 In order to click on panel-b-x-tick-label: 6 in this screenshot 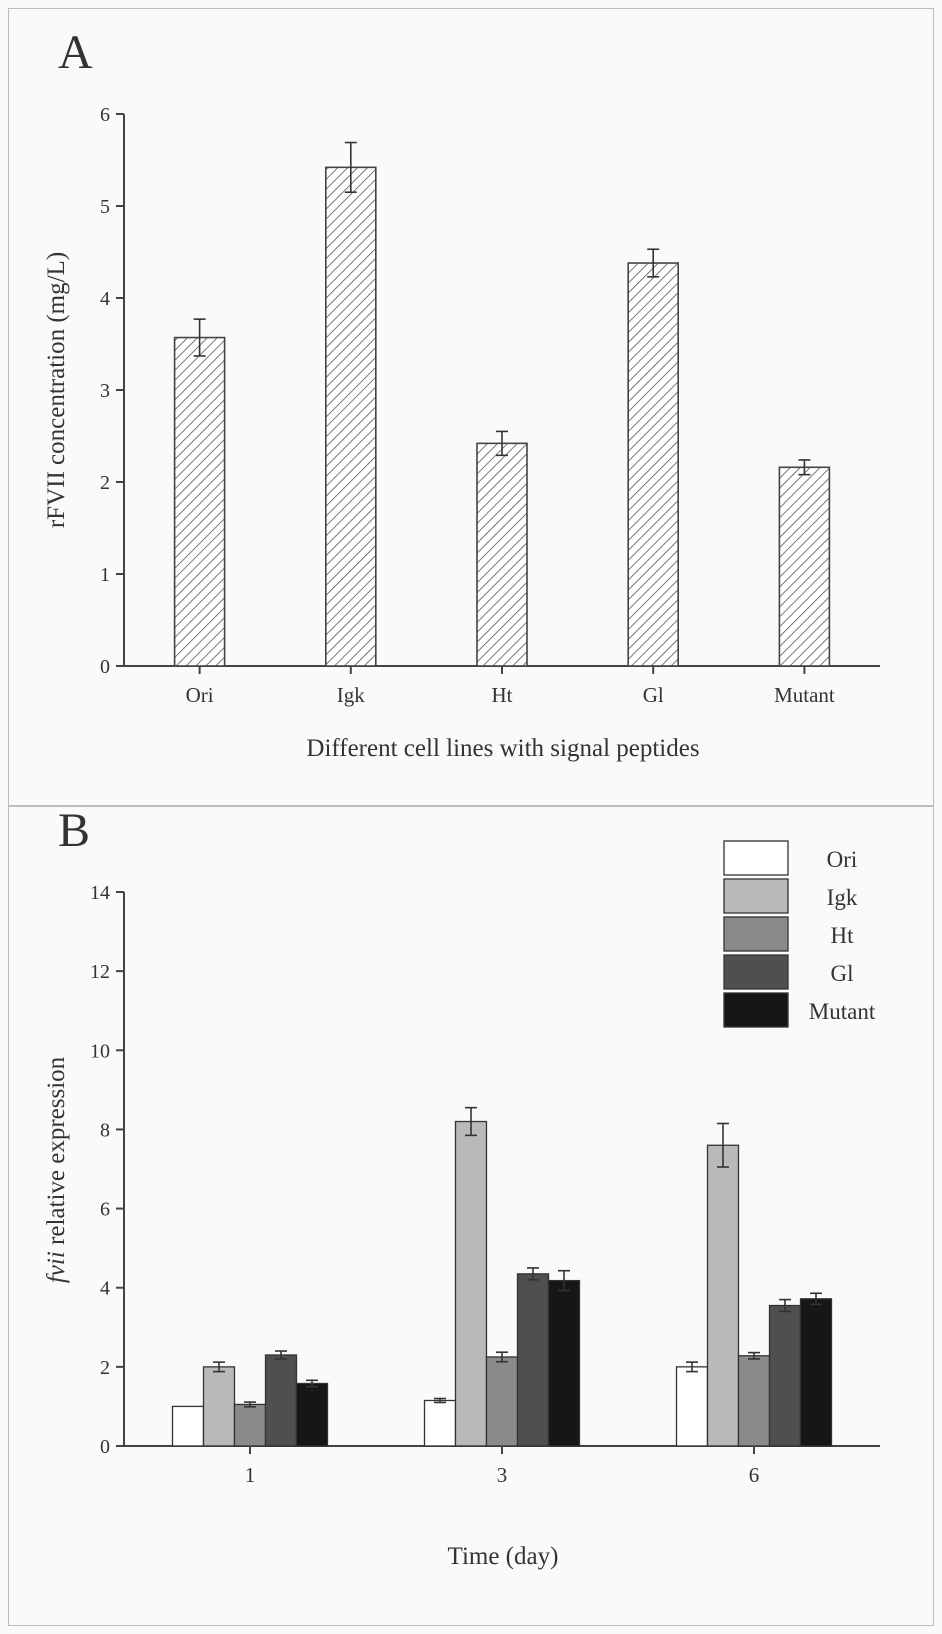, I will do `click(754, 1475)`.